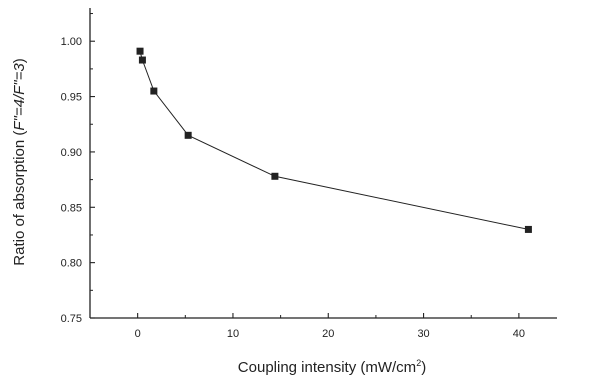  I want to click on x-axis-title: Coupling intensity (mW/cm2), so click(332, 367).